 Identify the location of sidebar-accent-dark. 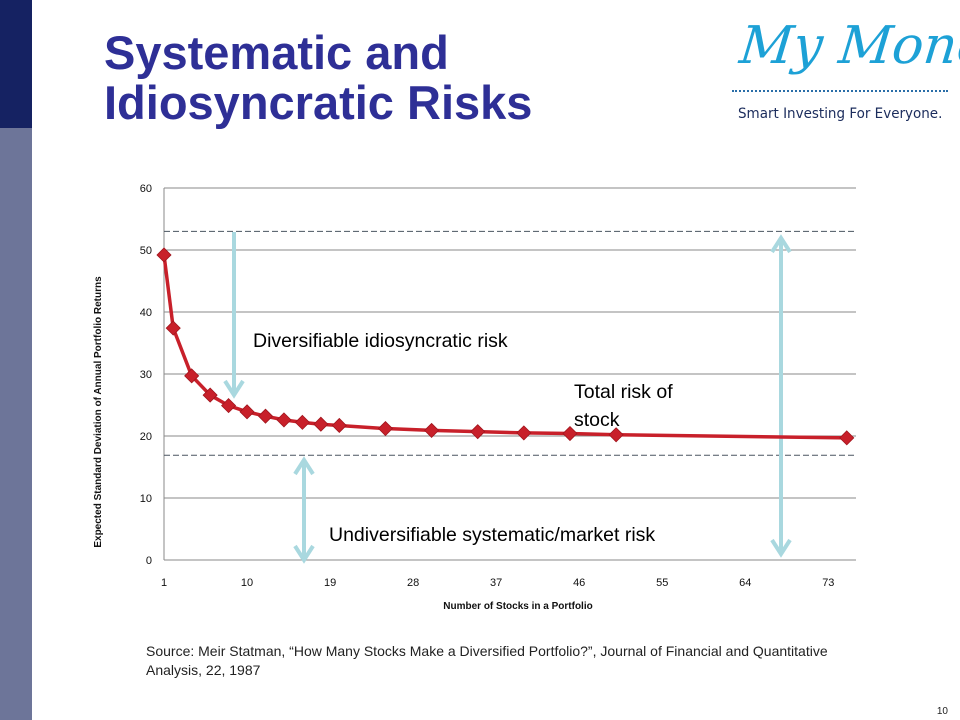
(16, 64).